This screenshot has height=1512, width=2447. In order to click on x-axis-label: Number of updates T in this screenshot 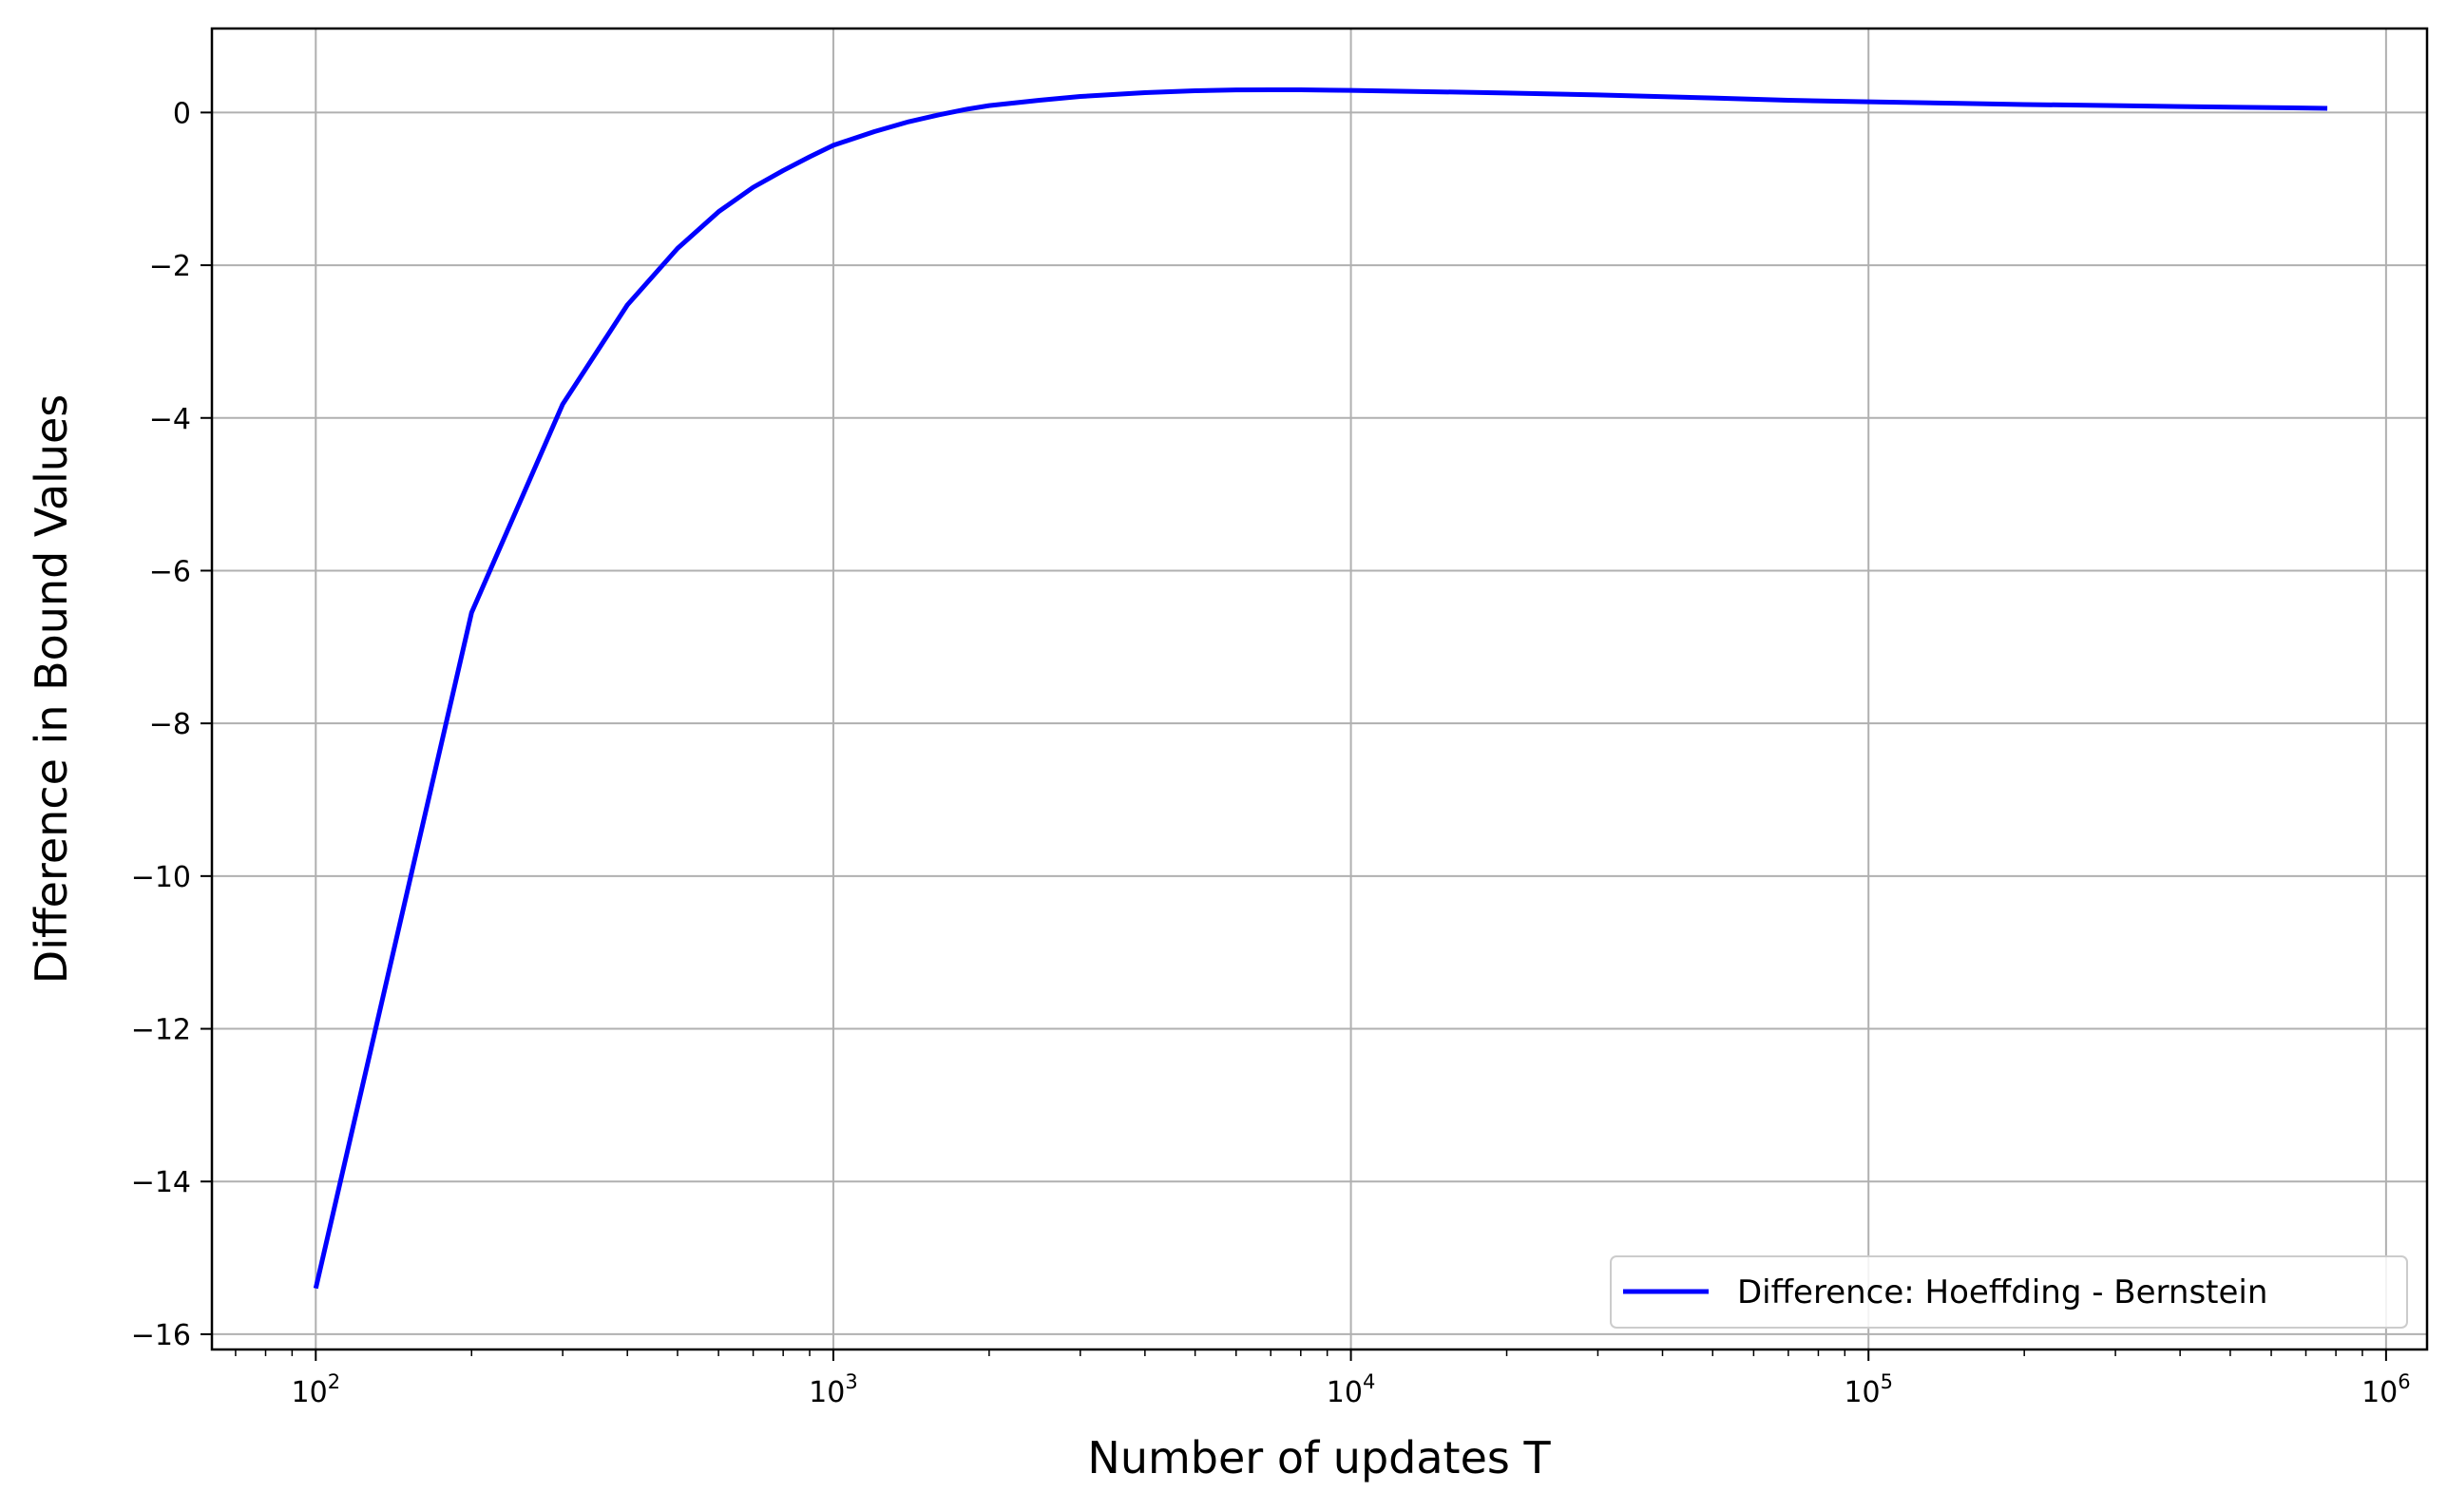, I will do `click(1319, 1457)`.